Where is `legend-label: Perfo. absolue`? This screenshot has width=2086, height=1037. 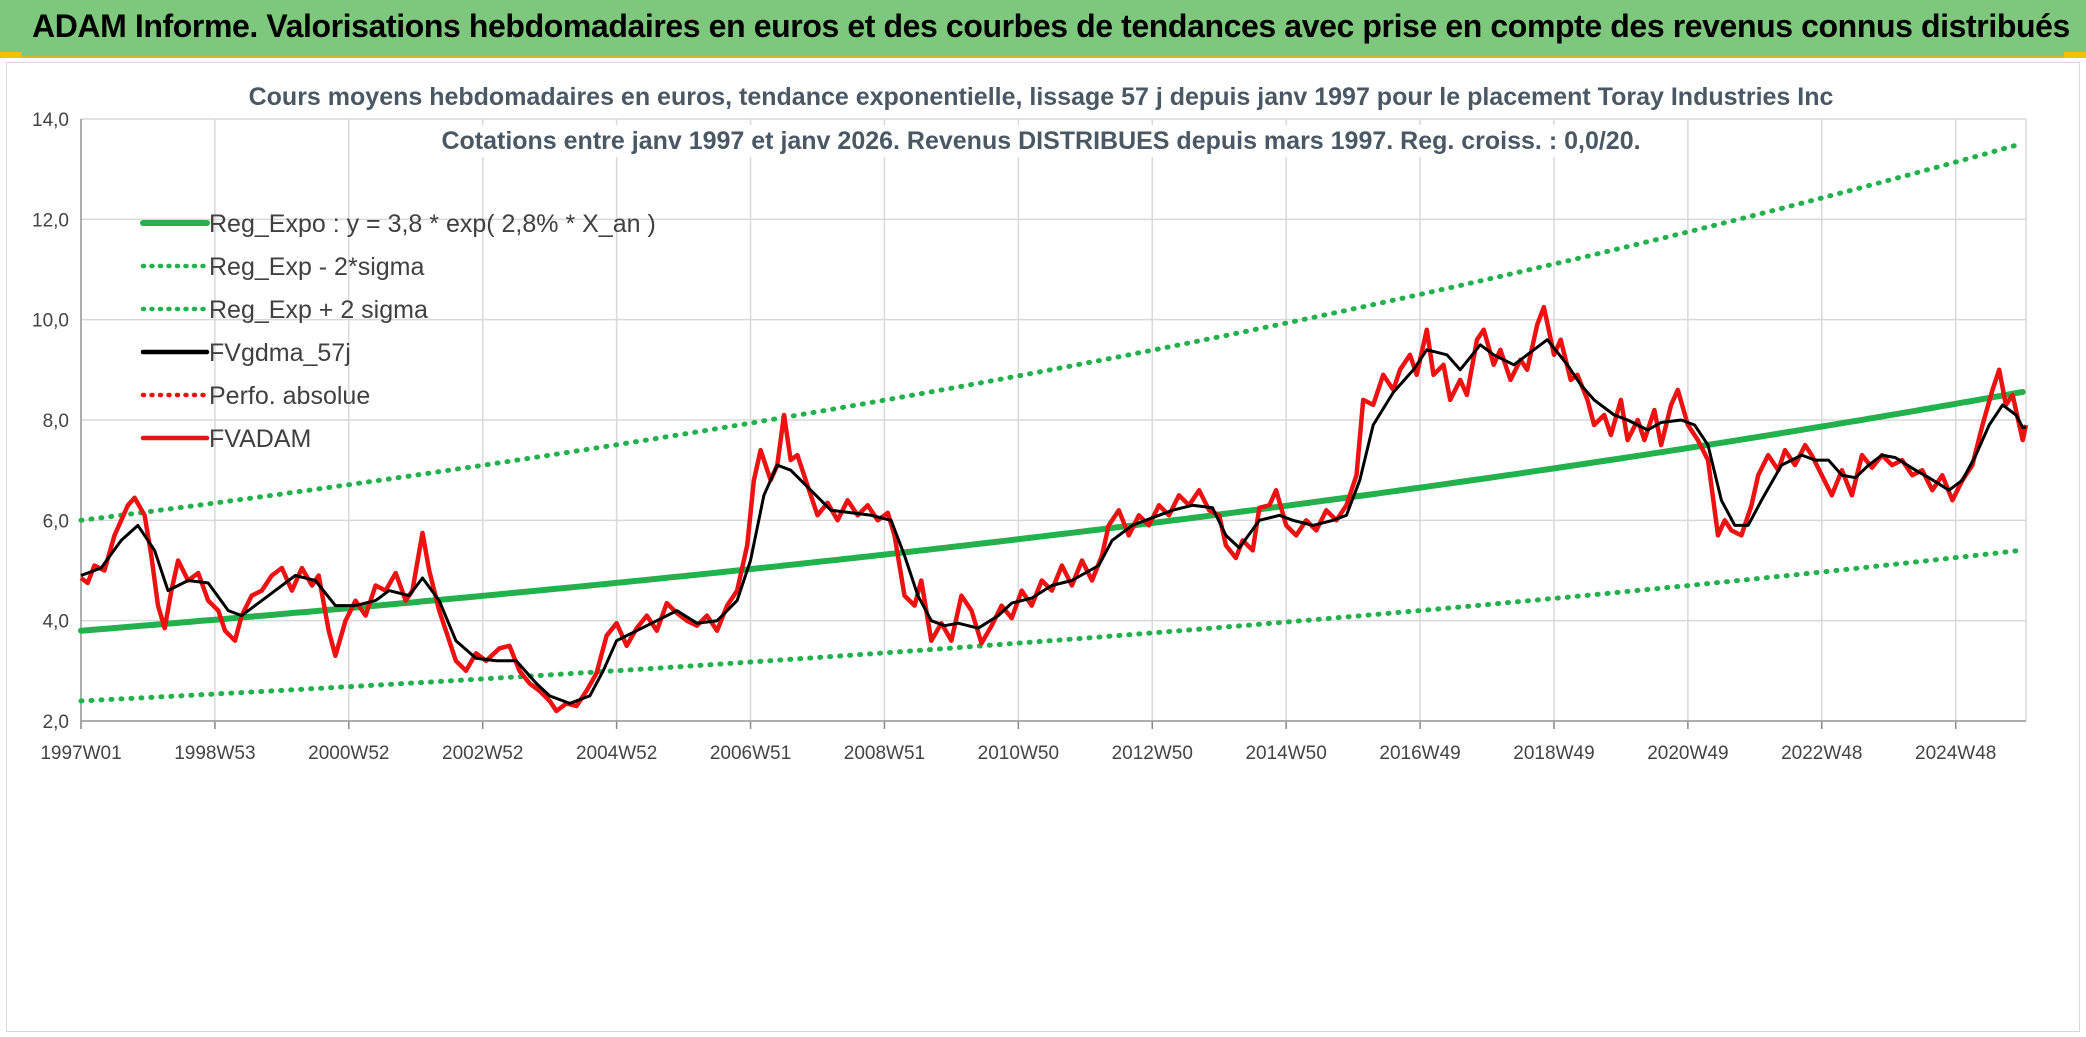 legend-label: Perfo. absolue is located at coordinates (289, 396).